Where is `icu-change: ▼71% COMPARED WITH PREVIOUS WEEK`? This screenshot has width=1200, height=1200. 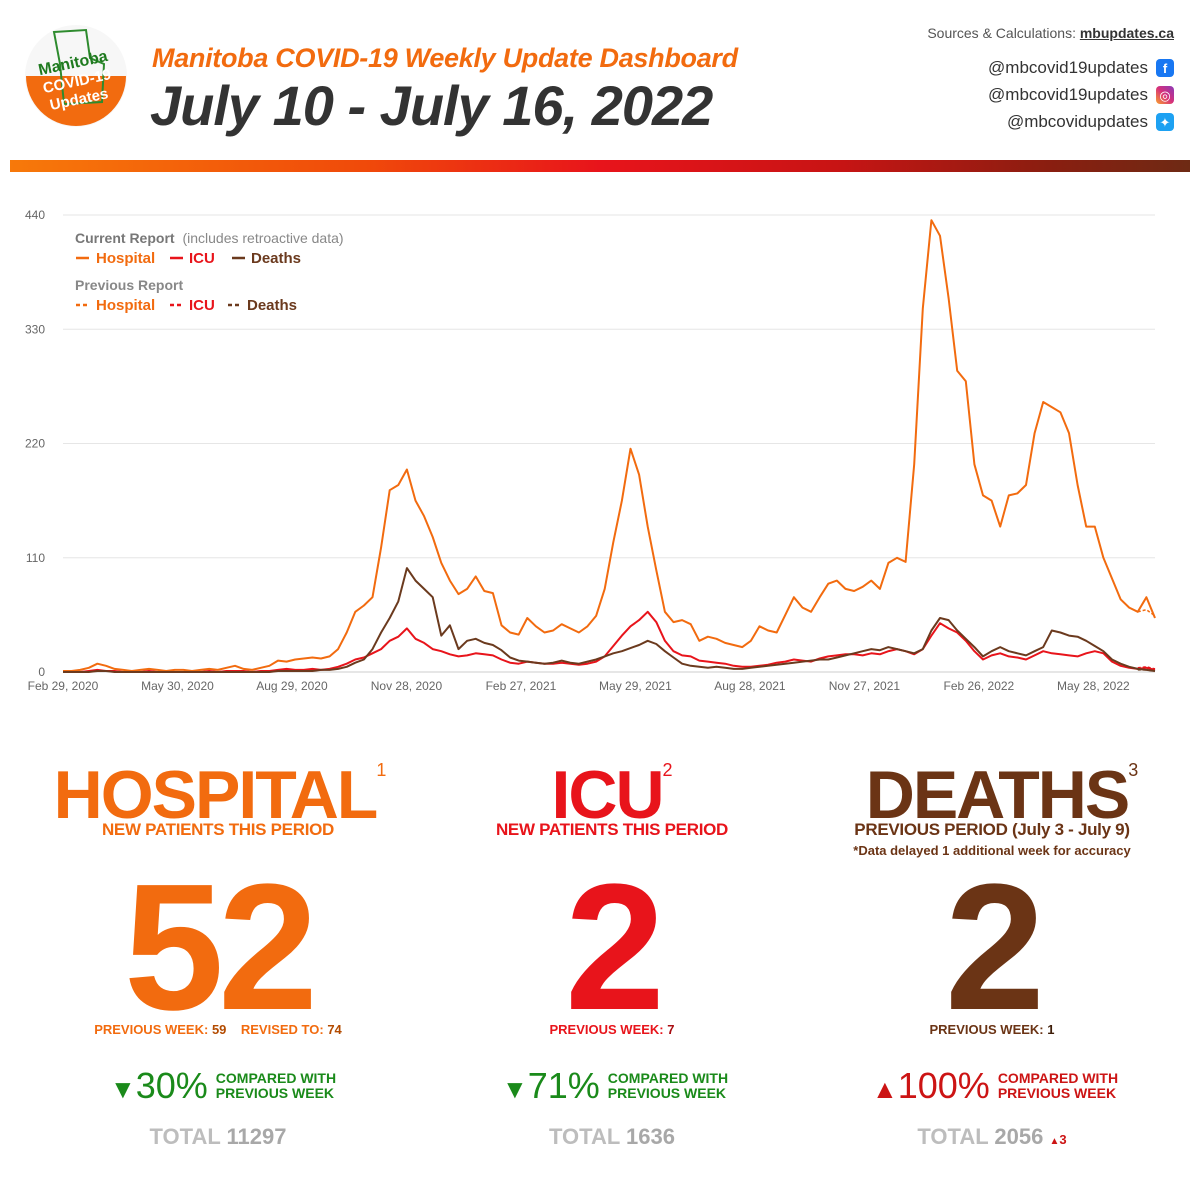 icu-change: ▼71% COMPARED WITH PREVIOUS WEEK is located at coordinates (615, 1086).